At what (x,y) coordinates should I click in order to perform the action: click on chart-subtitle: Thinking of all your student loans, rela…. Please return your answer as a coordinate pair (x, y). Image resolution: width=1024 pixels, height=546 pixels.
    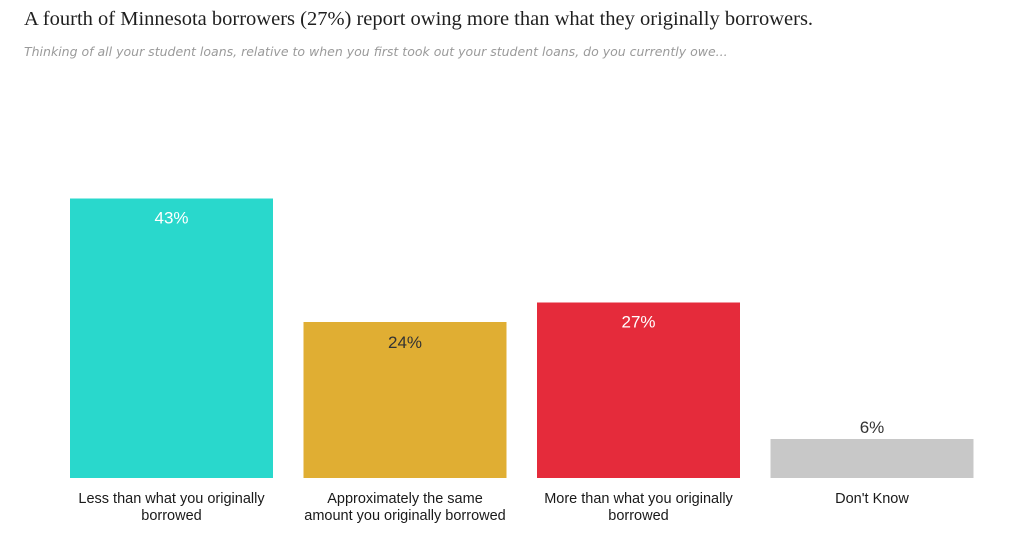
    Looking at the image, I should click on (376, 51).